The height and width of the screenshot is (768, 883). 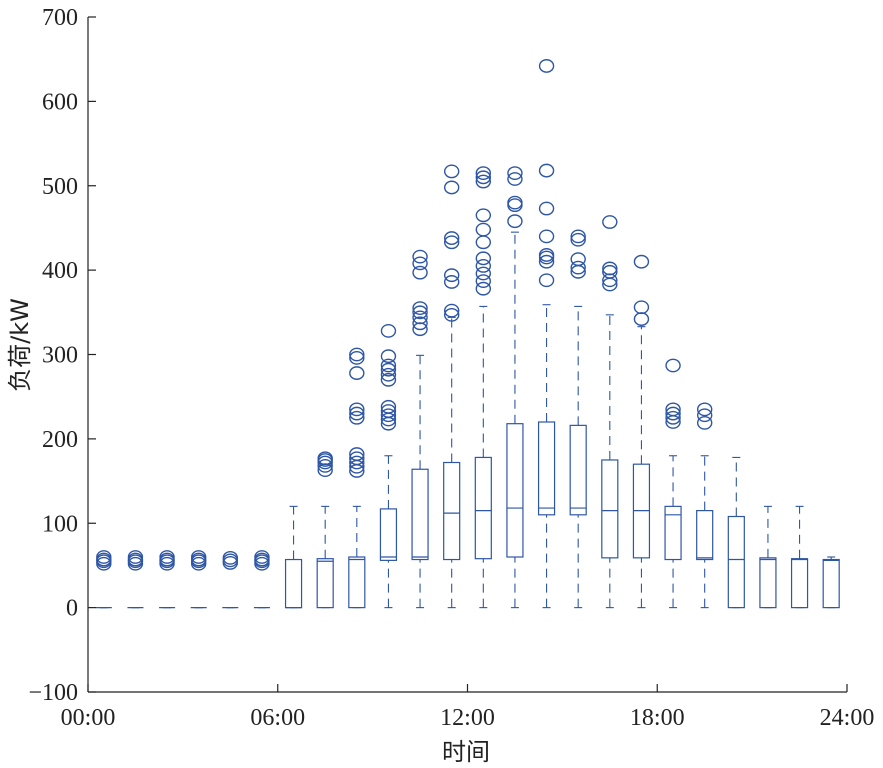 What do you see at coordinates (60, 524) in the screenshot?
I see `y-tick-label: 100` at bounding box center [60, 524].